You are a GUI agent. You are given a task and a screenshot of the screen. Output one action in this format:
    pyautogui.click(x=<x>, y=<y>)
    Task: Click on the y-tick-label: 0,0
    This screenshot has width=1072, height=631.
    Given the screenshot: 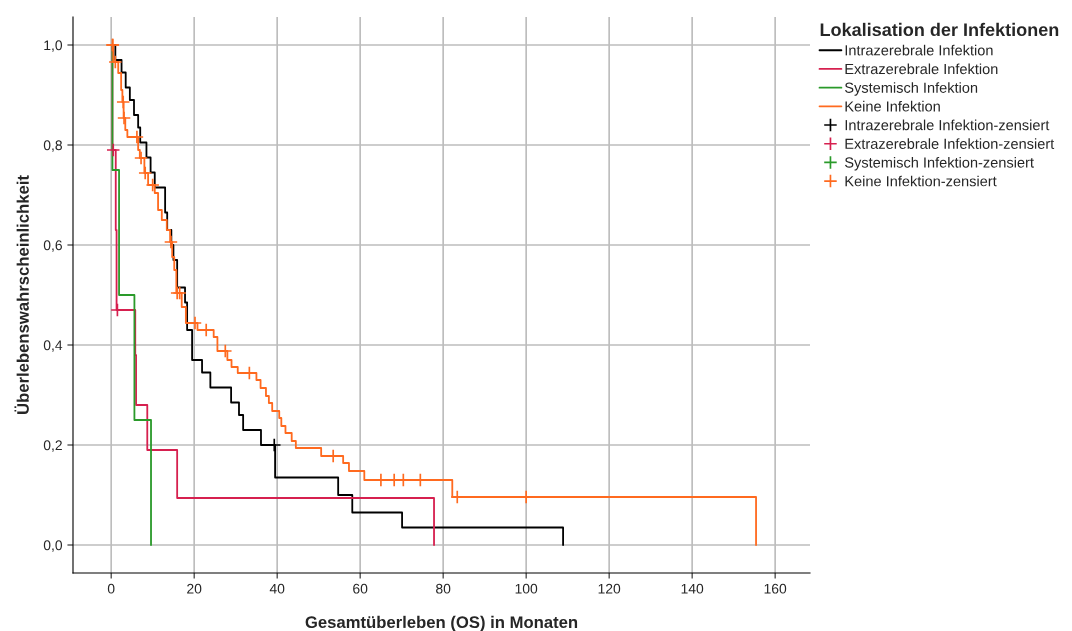 What is the action you would take?
    pyautogui.click(x=53, y=546)
    